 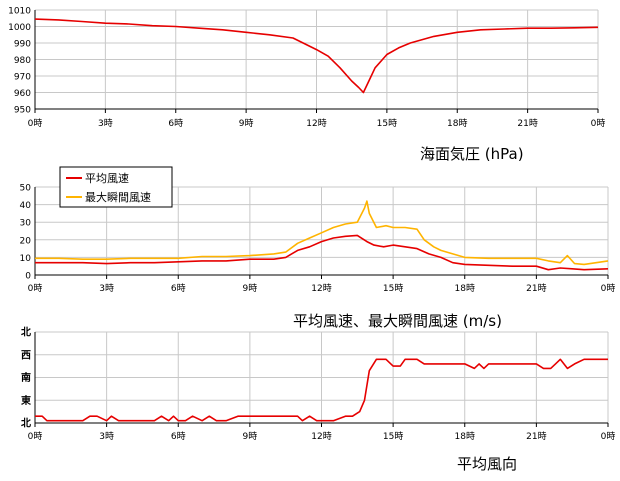 I want to click on y-tick-label: 20, so click(x=26, y=241).